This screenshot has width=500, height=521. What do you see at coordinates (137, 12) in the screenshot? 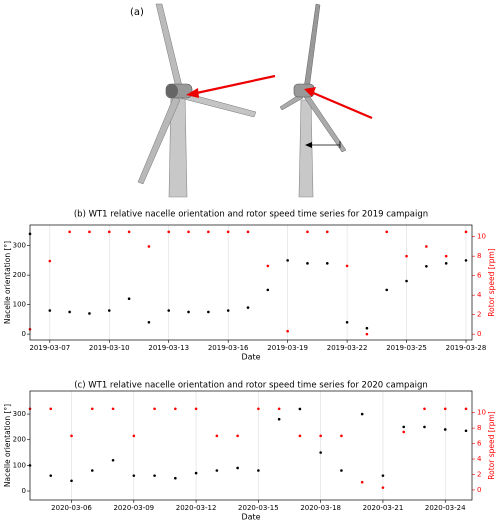
I see `panel-label: (a)` at bounding box center [137, 12].